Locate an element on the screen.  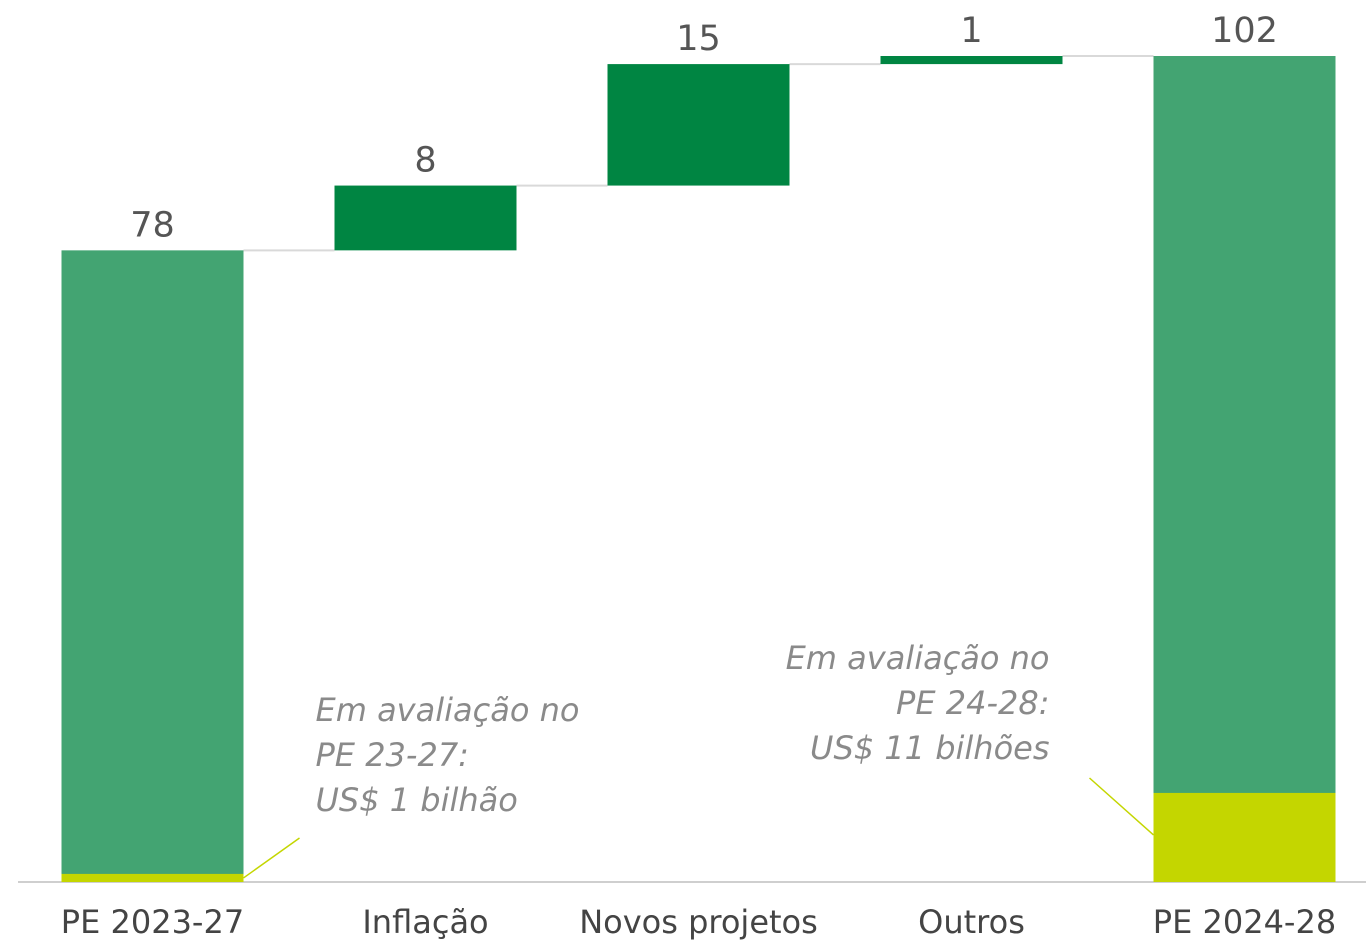
value-label: 1 is located at coordinates (971, 31).